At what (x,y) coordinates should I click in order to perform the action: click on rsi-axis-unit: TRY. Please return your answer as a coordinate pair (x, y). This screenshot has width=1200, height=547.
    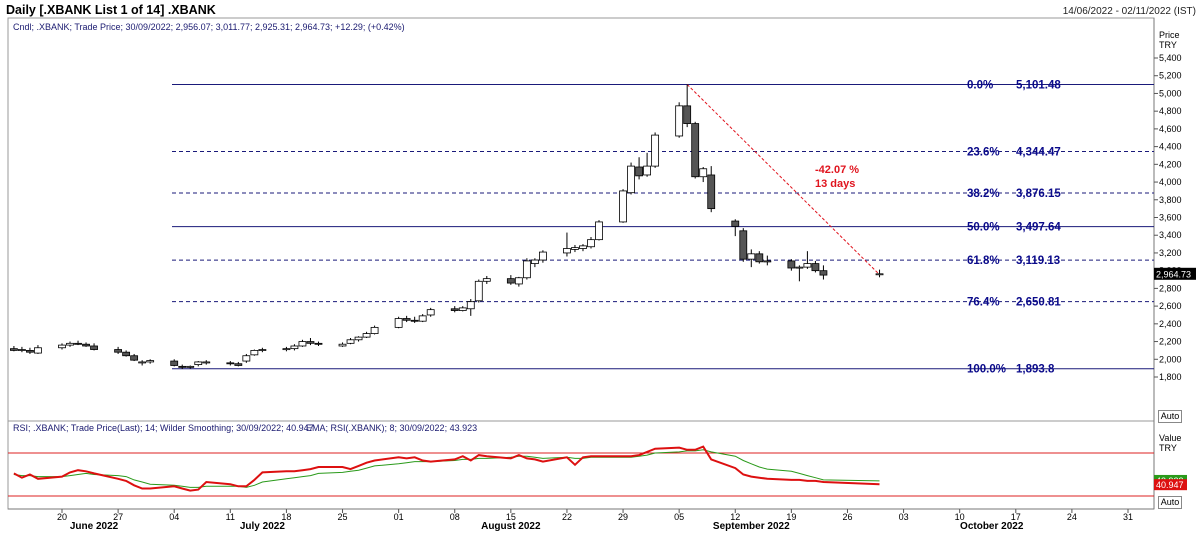
    Looking at the image, I should click on (1168, 448).